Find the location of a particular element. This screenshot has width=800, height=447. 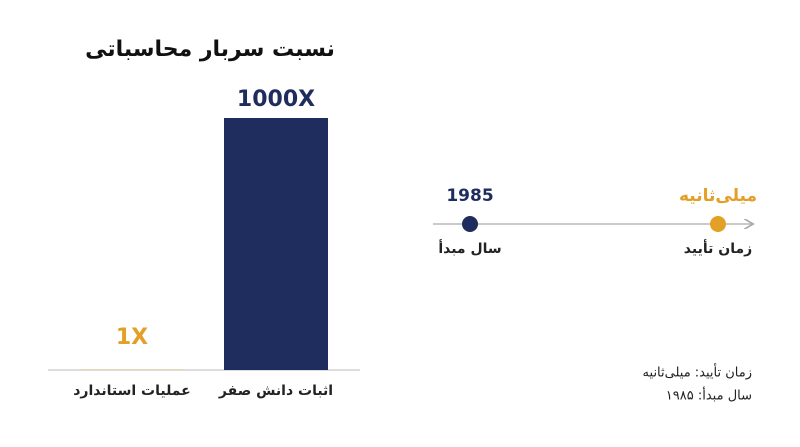

timeline-label: سال مبدأ is located at coordinates (469, 248).